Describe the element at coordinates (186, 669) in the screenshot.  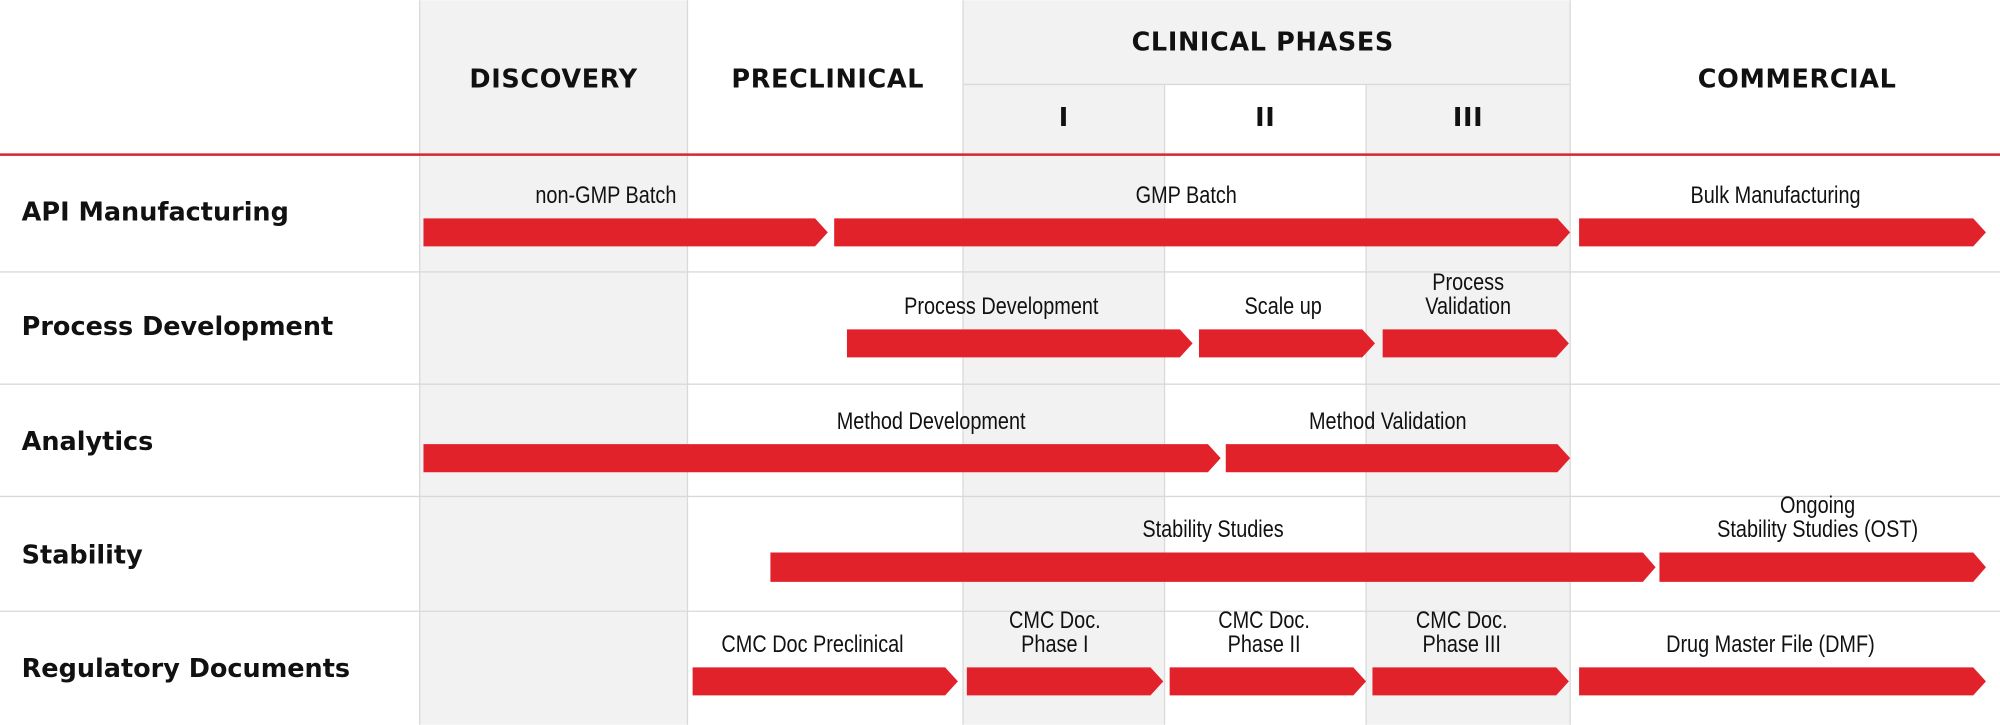
I see `row-label: Regulatory Documents` at that location.